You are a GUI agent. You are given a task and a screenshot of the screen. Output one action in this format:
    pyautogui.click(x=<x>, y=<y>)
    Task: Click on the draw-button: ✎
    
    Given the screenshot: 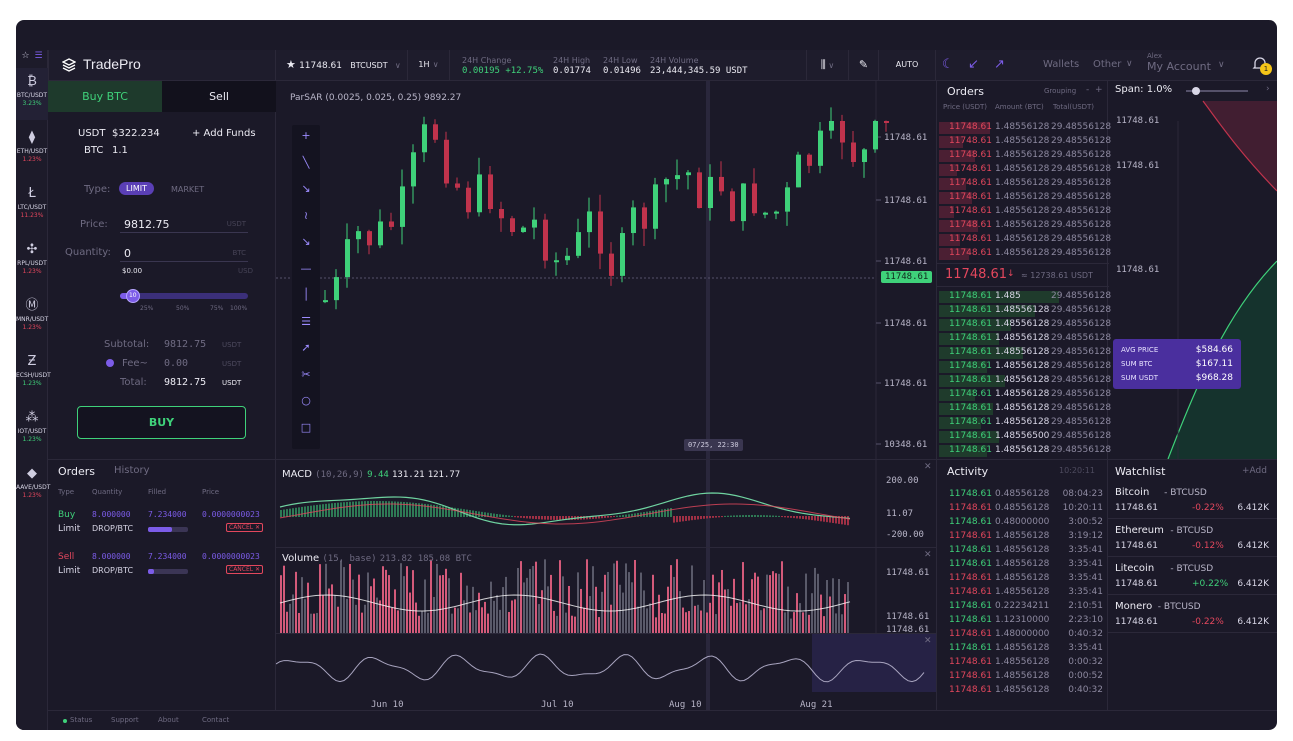 What is the action you would take?
    pyautogui.click(x=863, y=65)
    